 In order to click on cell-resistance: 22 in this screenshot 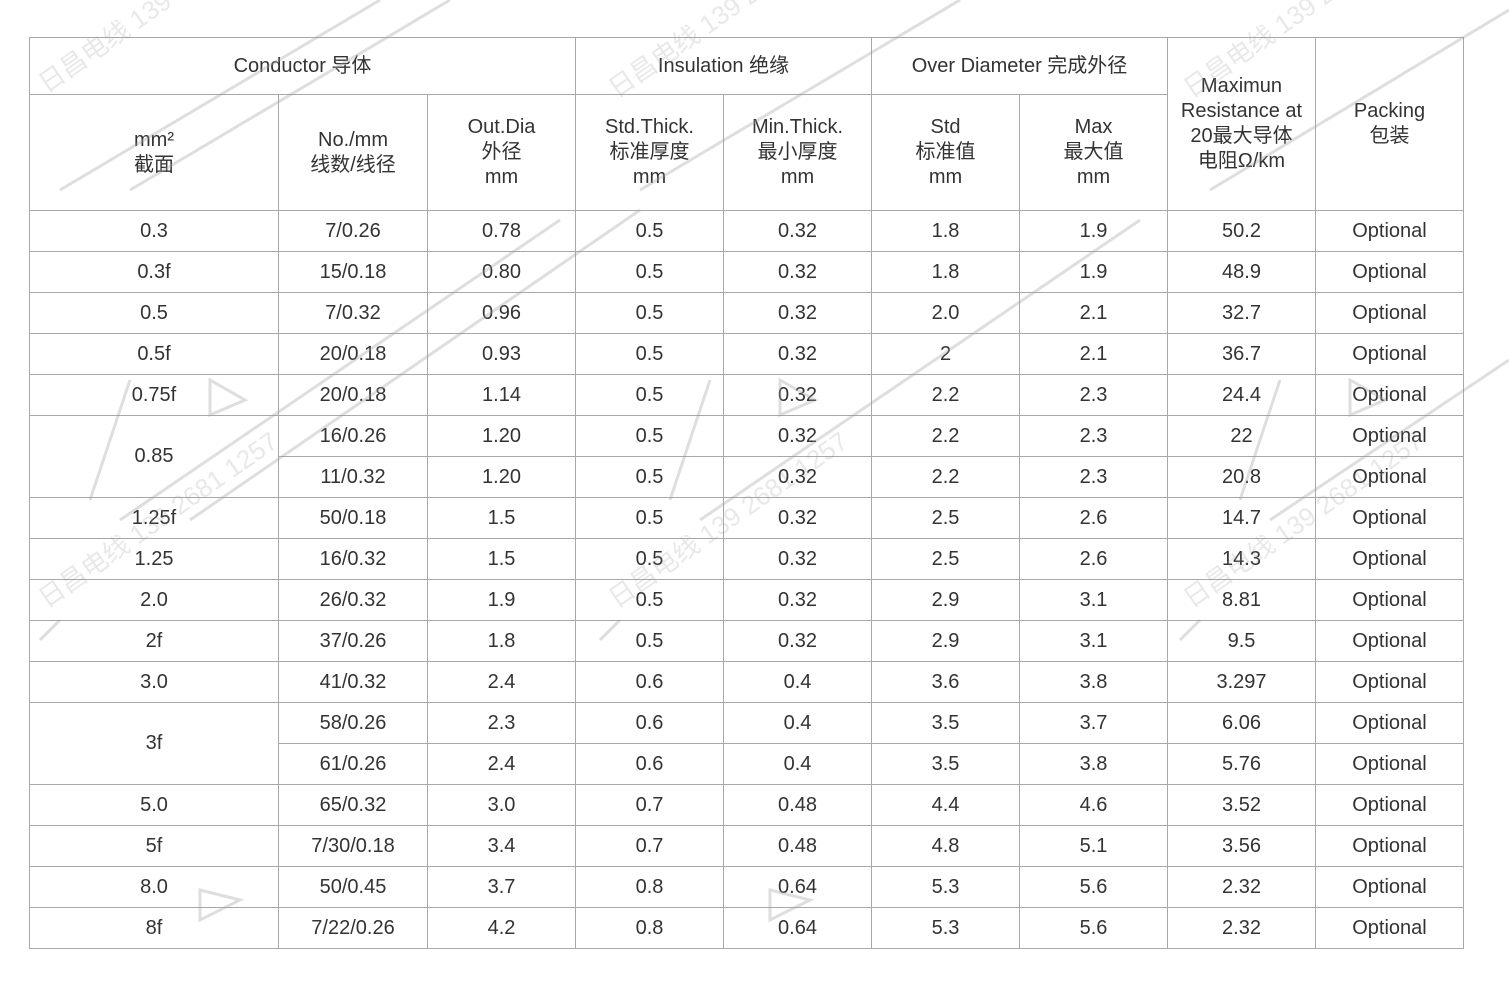, I will do `click(1241, 436)`.